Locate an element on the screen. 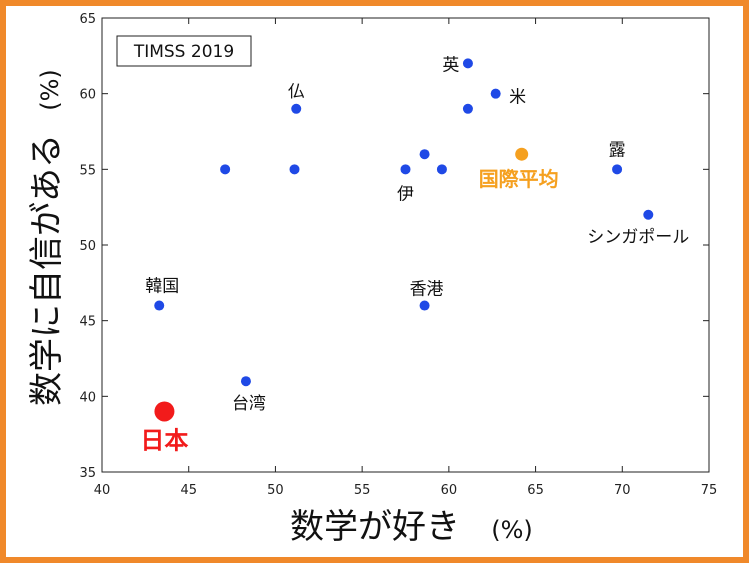 The width and height of the screenshot is (749, 563). point-label: 露 is located at coordinates (617, 150).